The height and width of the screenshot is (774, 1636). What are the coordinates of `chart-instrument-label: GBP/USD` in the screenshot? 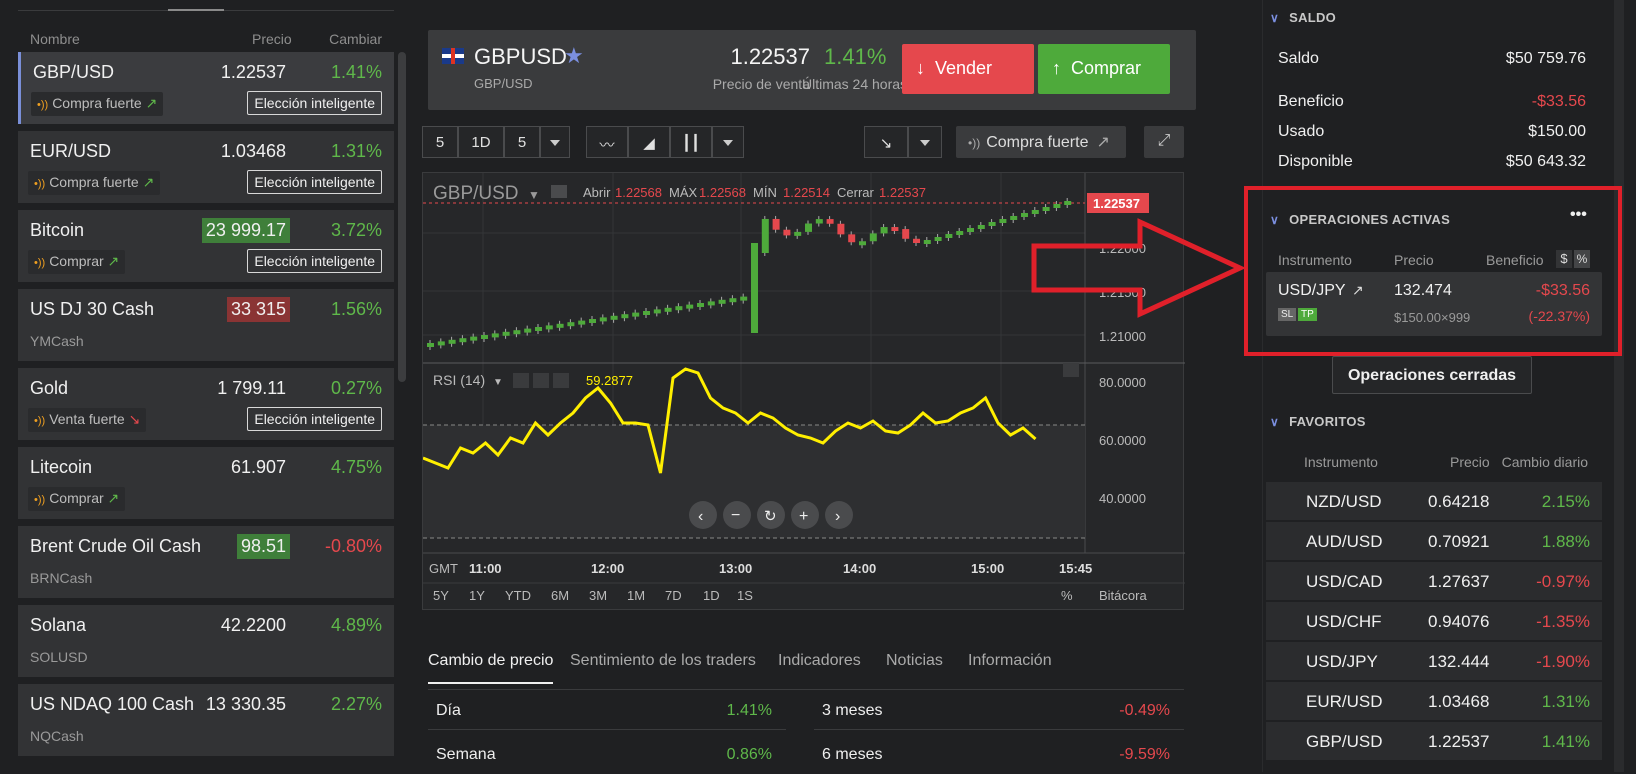 It's located at (476, 193).